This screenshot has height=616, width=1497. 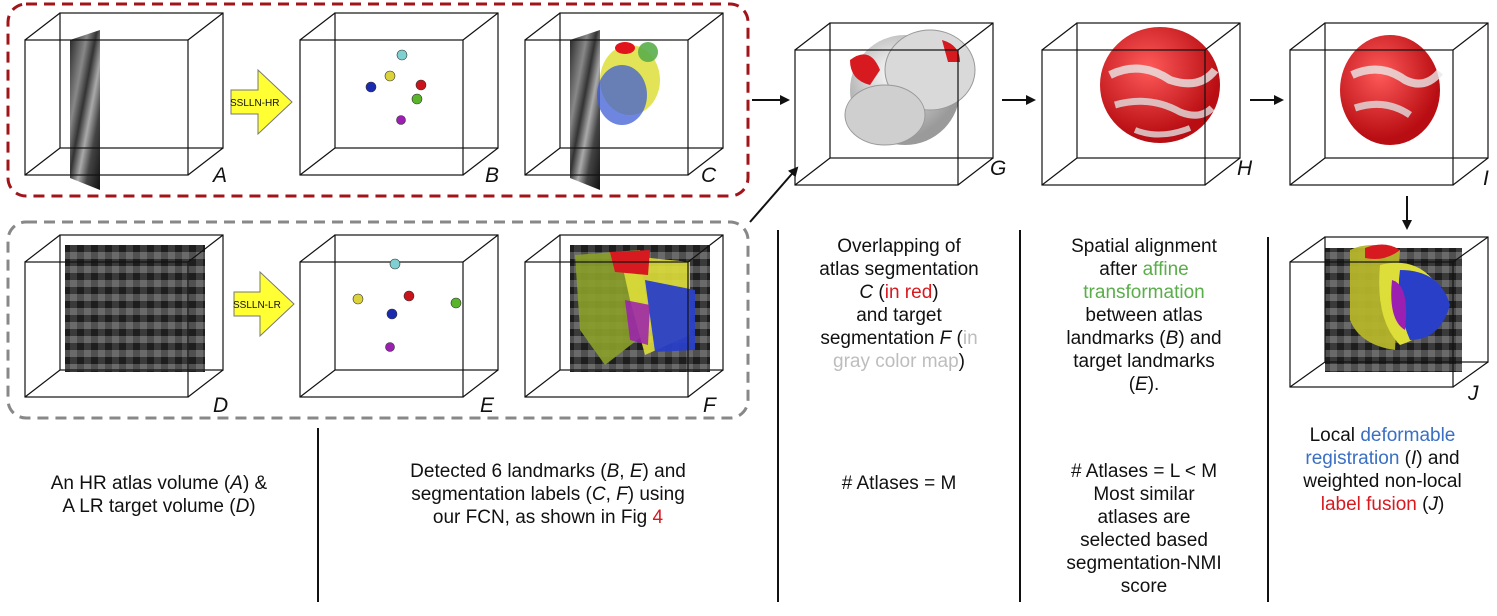 I want to click on panel-b: B, so click(x=399, y=99).